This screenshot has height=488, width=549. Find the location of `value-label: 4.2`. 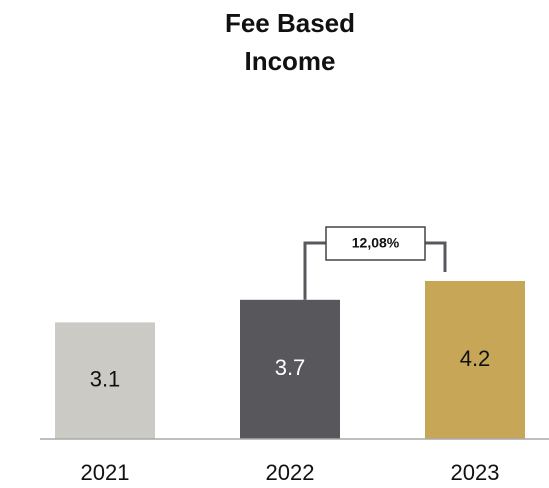

value-label: 4.2 is located at coordinates (475, 358).